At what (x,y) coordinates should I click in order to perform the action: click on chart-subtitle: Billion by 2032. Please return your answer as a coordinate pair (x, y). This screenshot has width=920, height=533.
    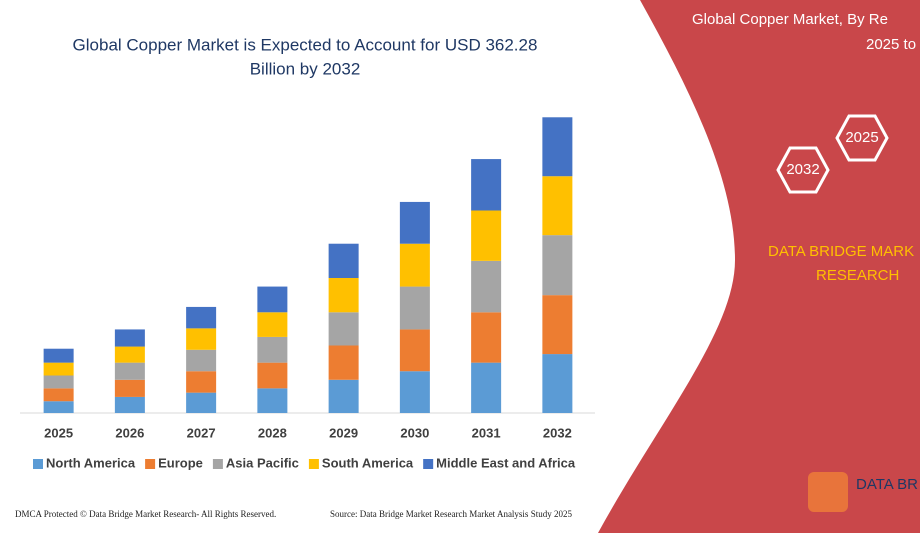
    Looking at the image, I should click on (305, 68).